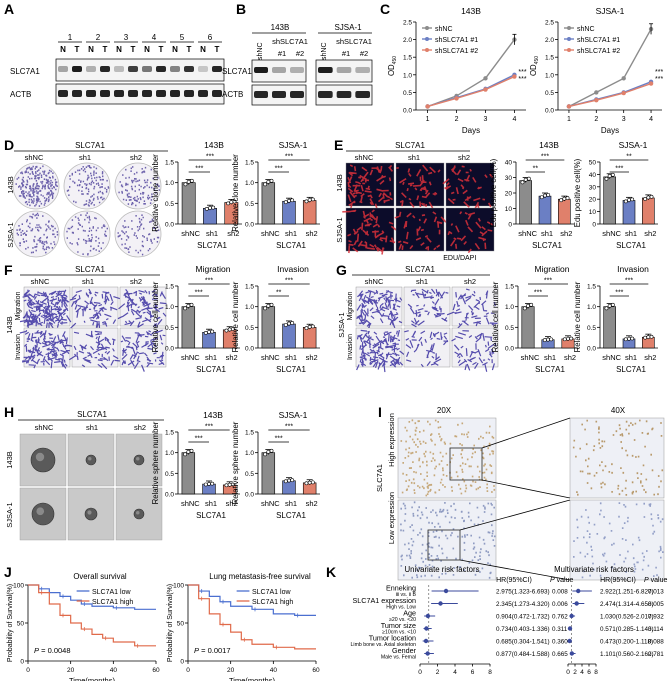 This screenshot has width=669, height=681. I want to click on zoom-line, so click(526, 489).